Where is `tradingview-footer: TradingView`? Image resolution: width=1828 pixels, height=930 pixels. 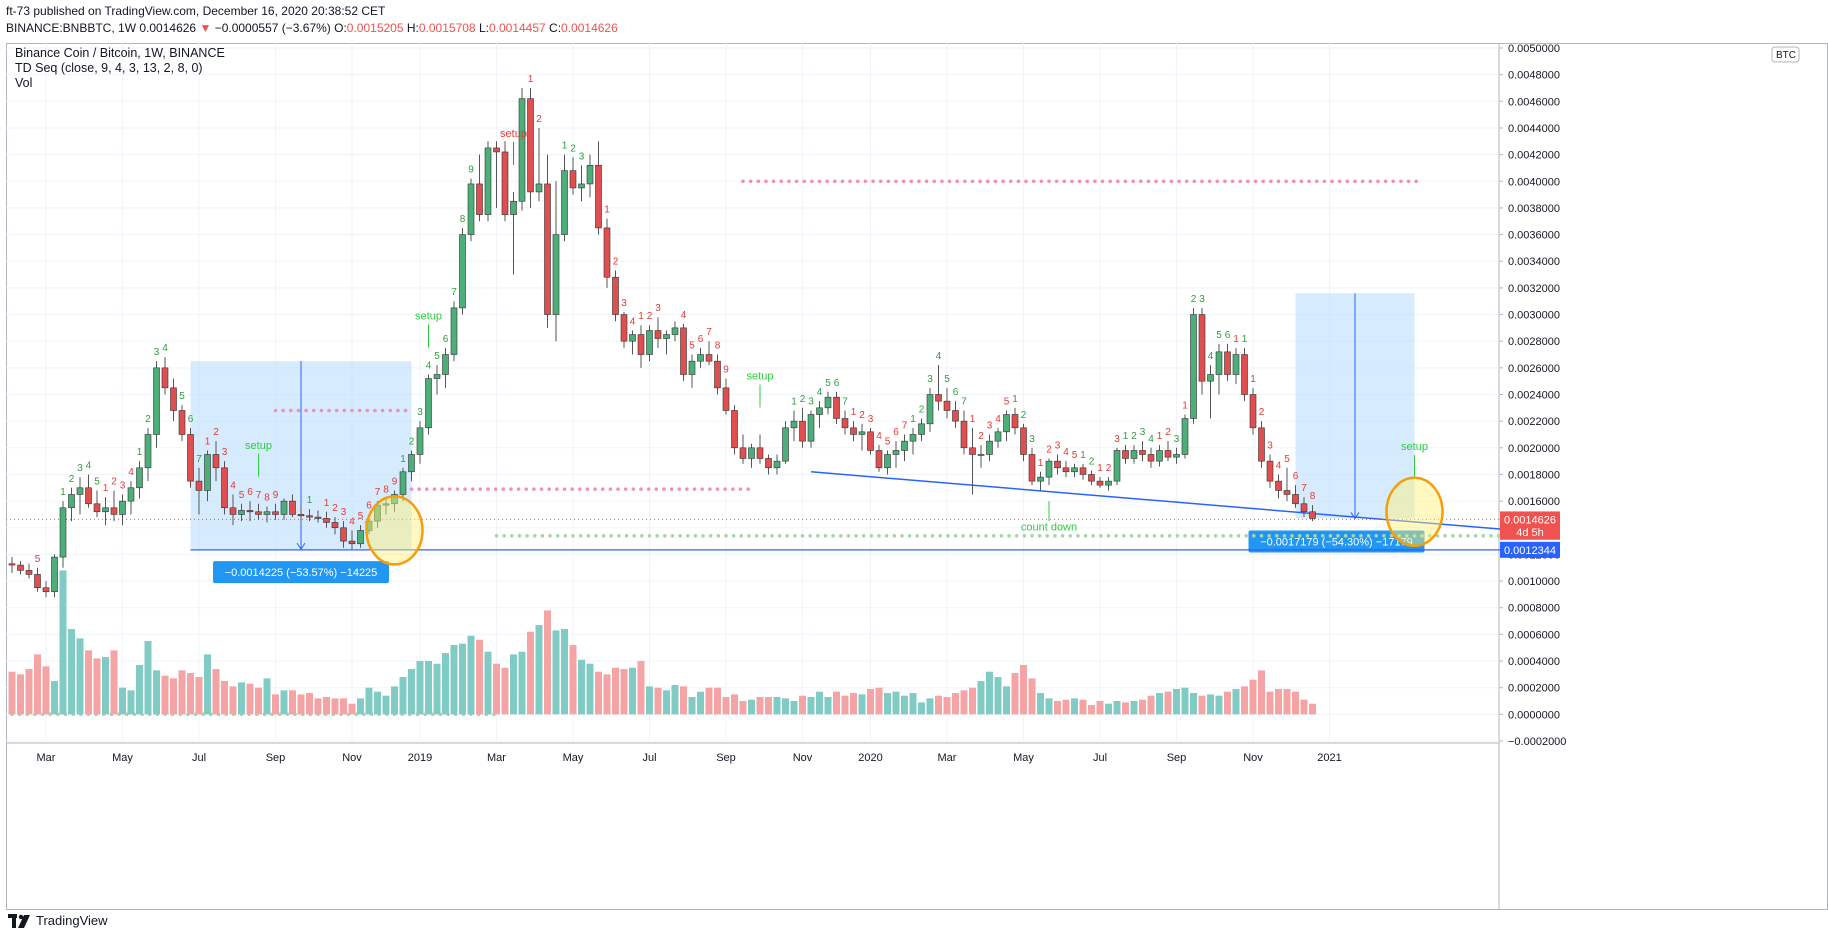 tradingview-footer: TradingView is located at coordinates (58, 920).